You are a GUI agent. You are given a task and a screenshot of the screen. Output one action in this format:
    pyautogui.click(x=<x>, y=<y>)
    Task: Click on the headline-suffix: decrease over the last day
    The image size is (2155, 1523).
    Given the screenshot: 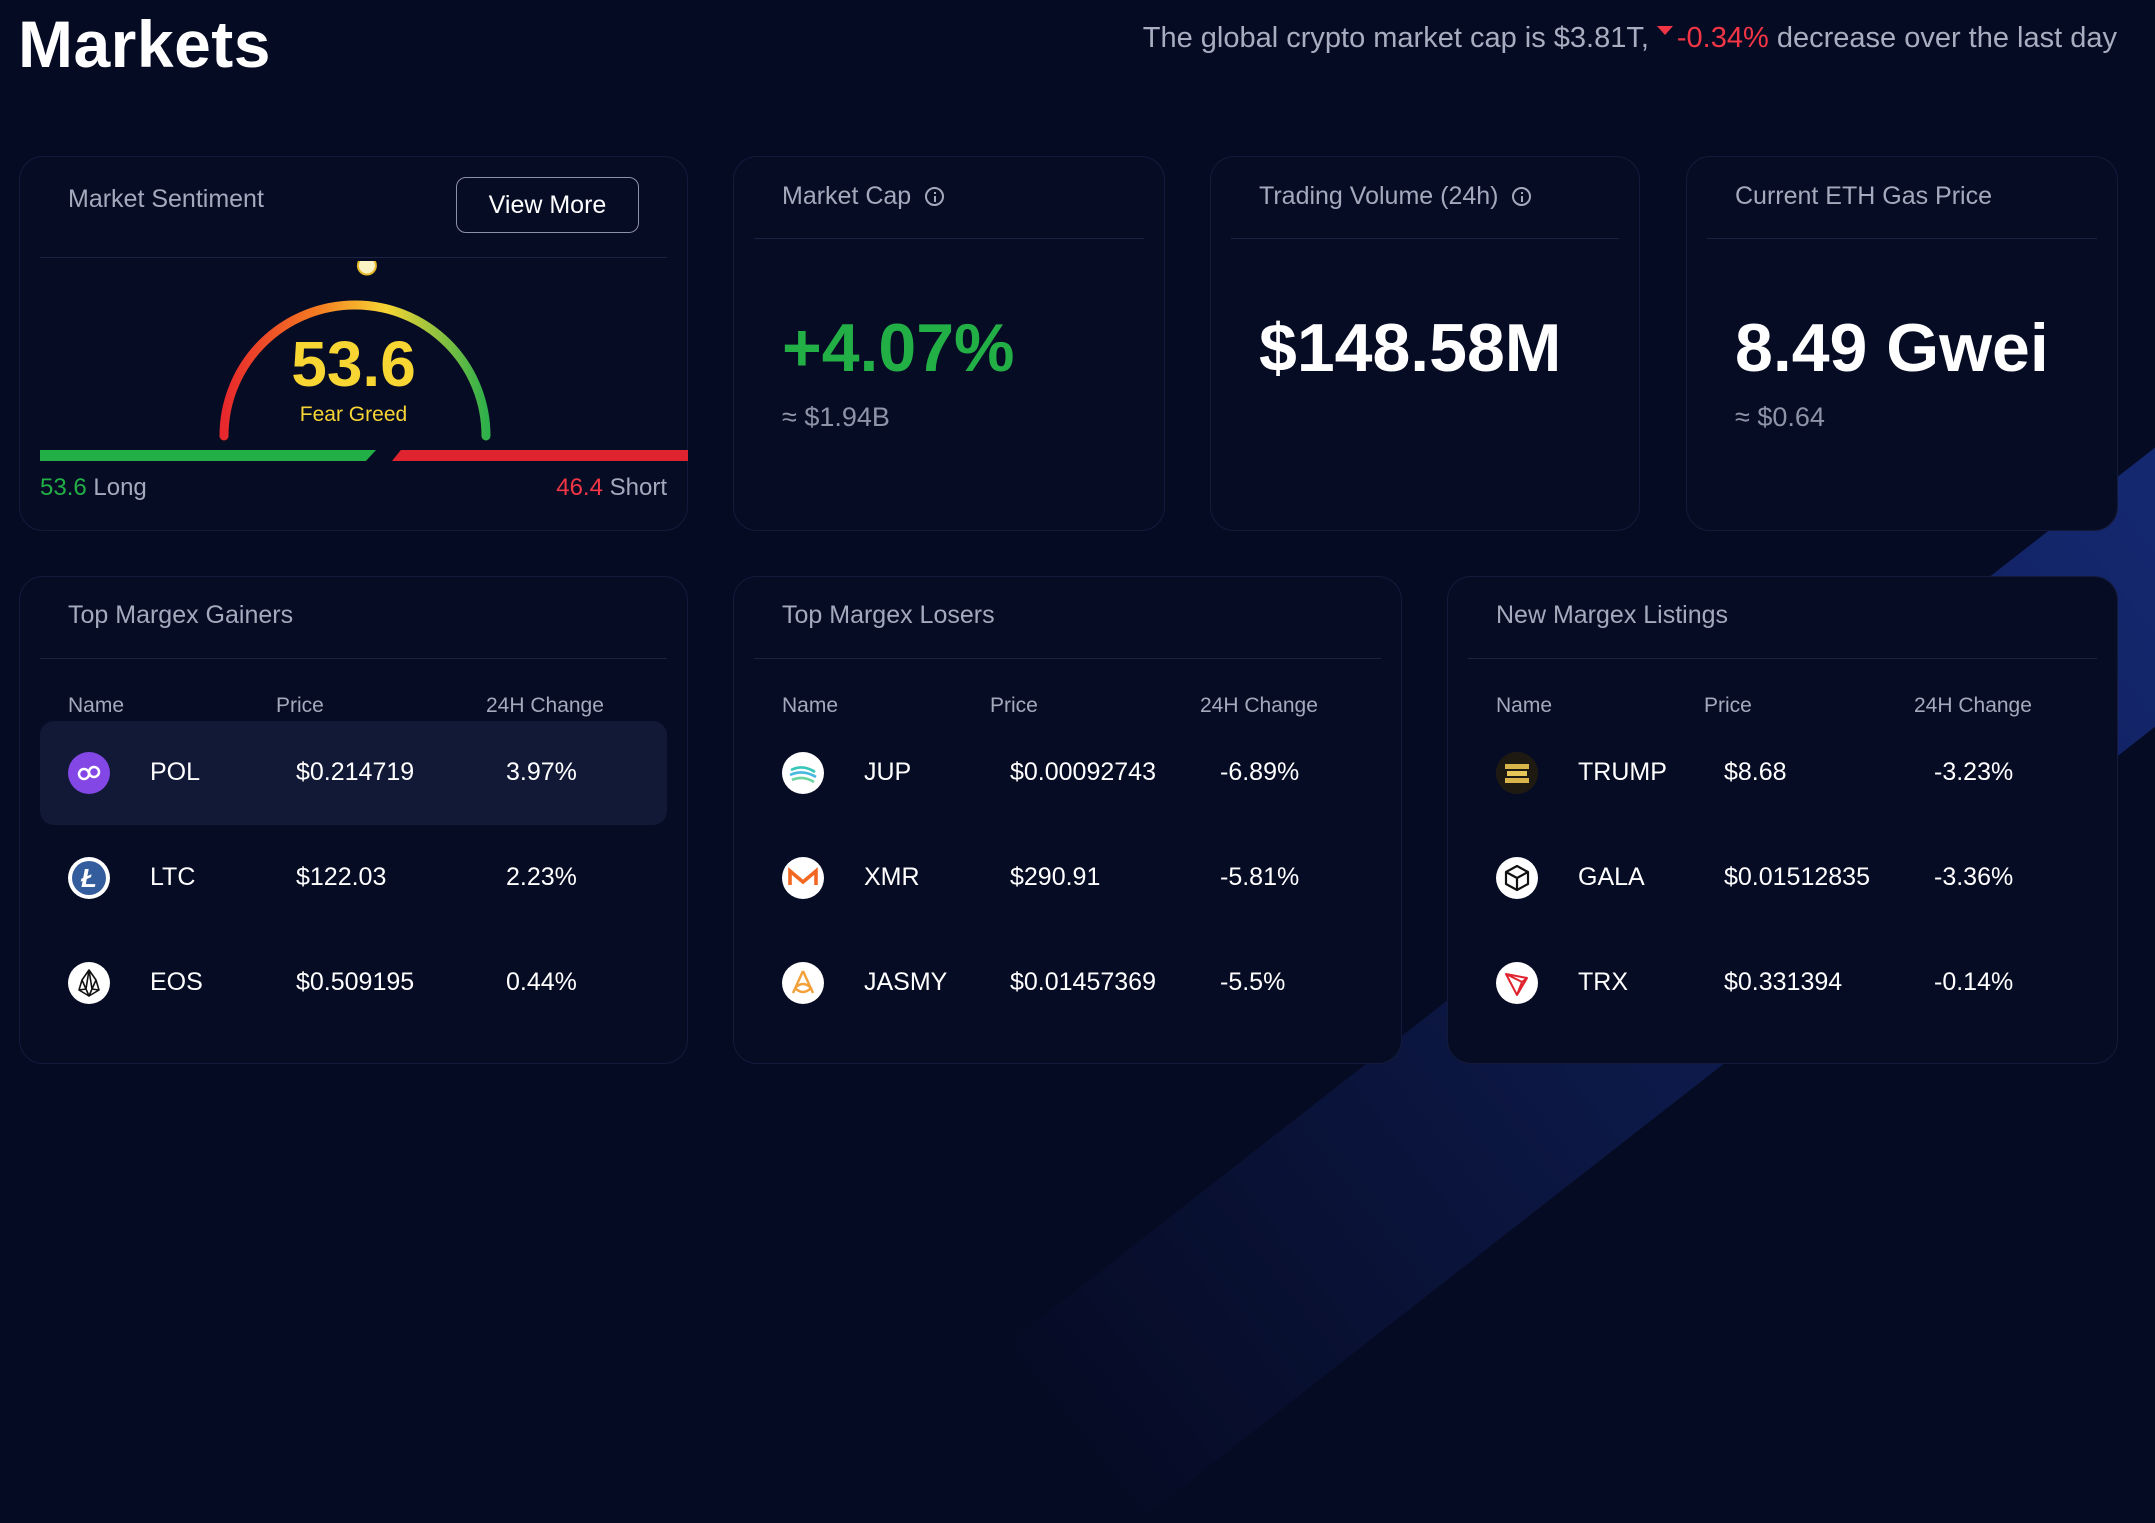 What is the action you would take?
    pyautogui.click(x=1946, y=38)
    